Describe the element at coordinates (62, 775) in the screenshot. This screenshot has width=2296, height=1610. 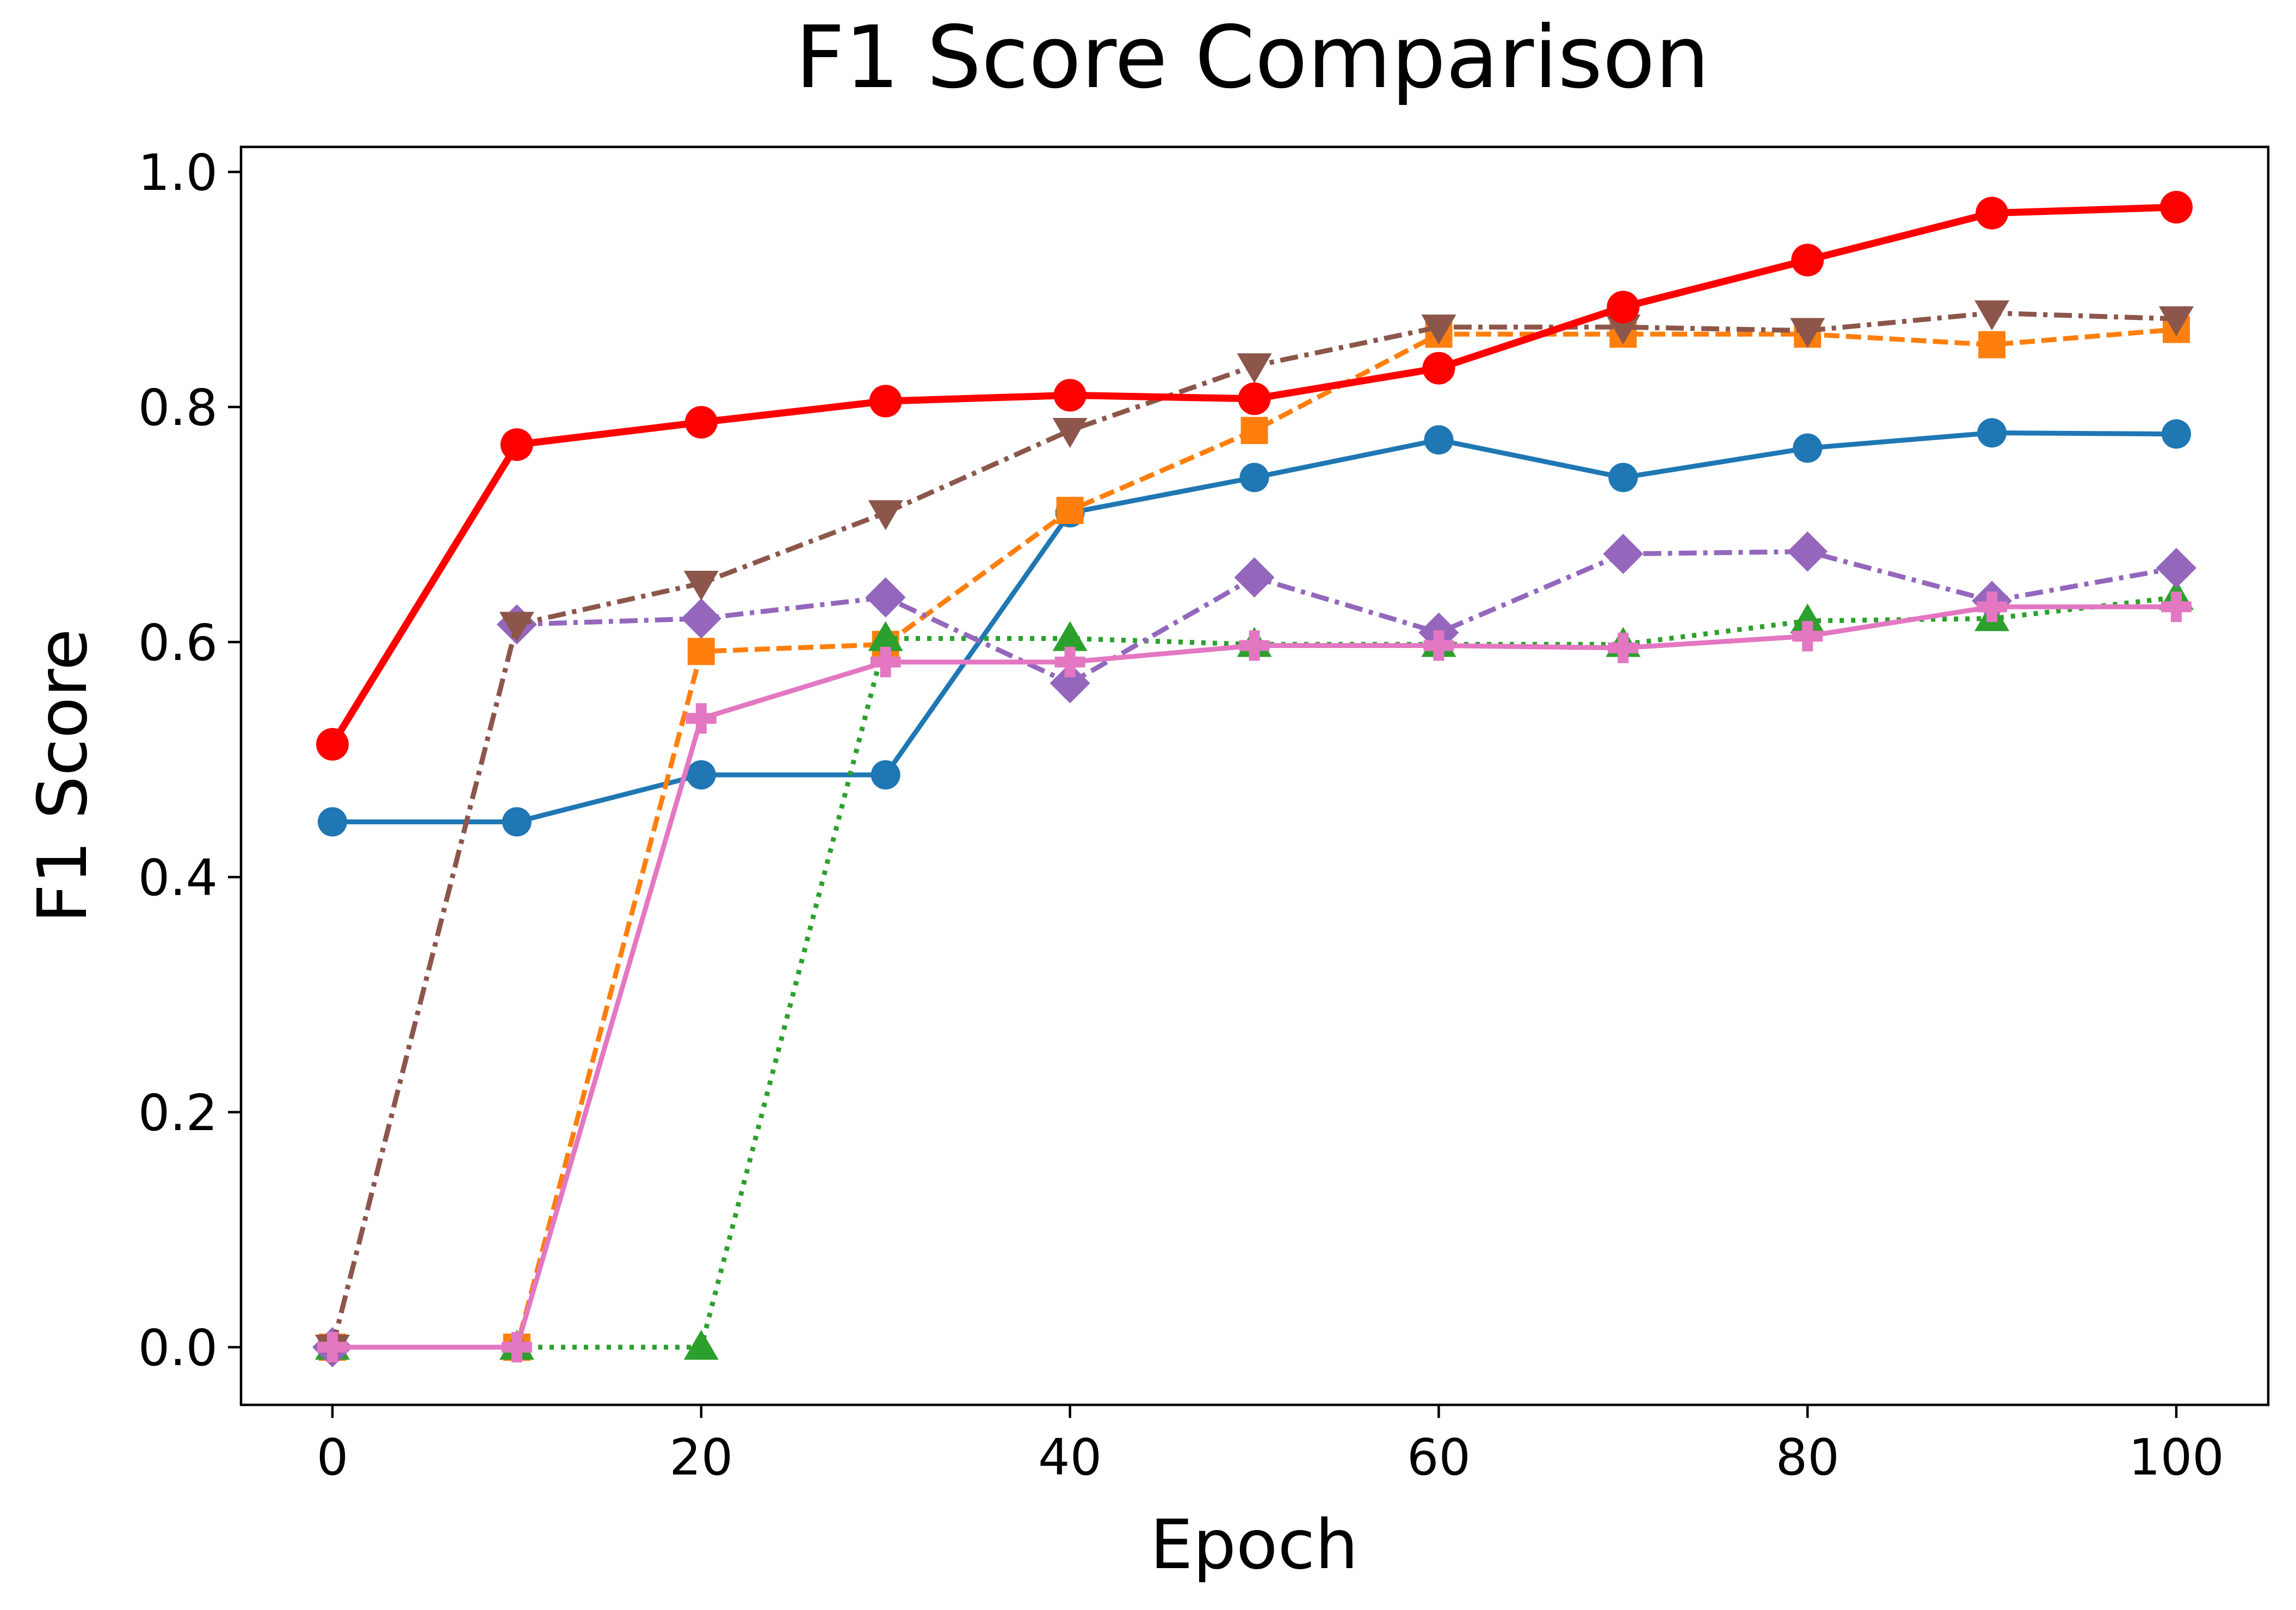
I see `y-axis-label: F1 Score` at that location.